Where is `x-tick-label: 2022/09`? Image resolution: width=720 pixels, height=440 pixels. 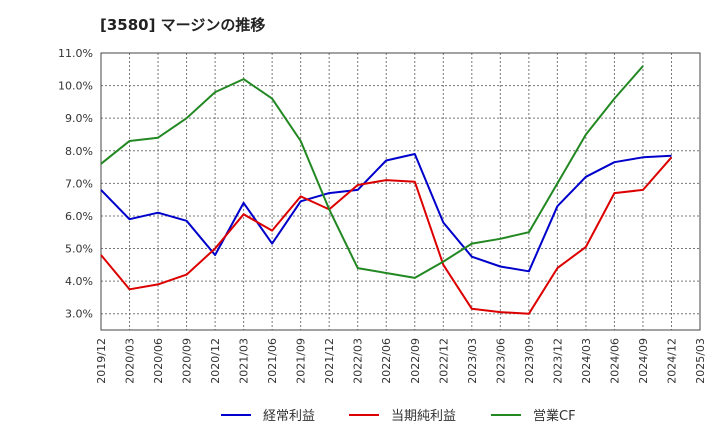 x-tick-label: 2022/09 is located at coordinates (415, 361).